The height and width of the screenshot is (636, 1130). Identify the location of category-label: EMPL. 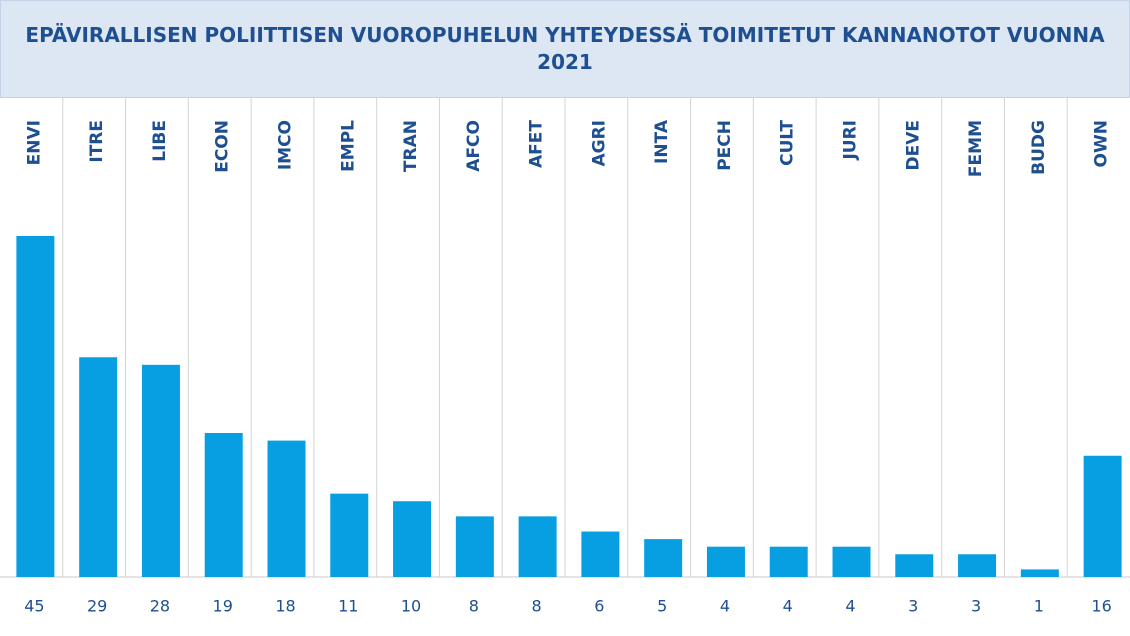
(348, 146).